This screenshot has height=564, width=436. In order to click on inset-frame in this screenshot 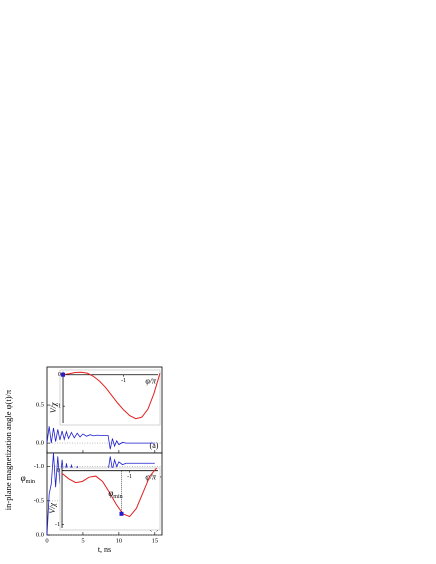, I will do `click(110, 499)`.